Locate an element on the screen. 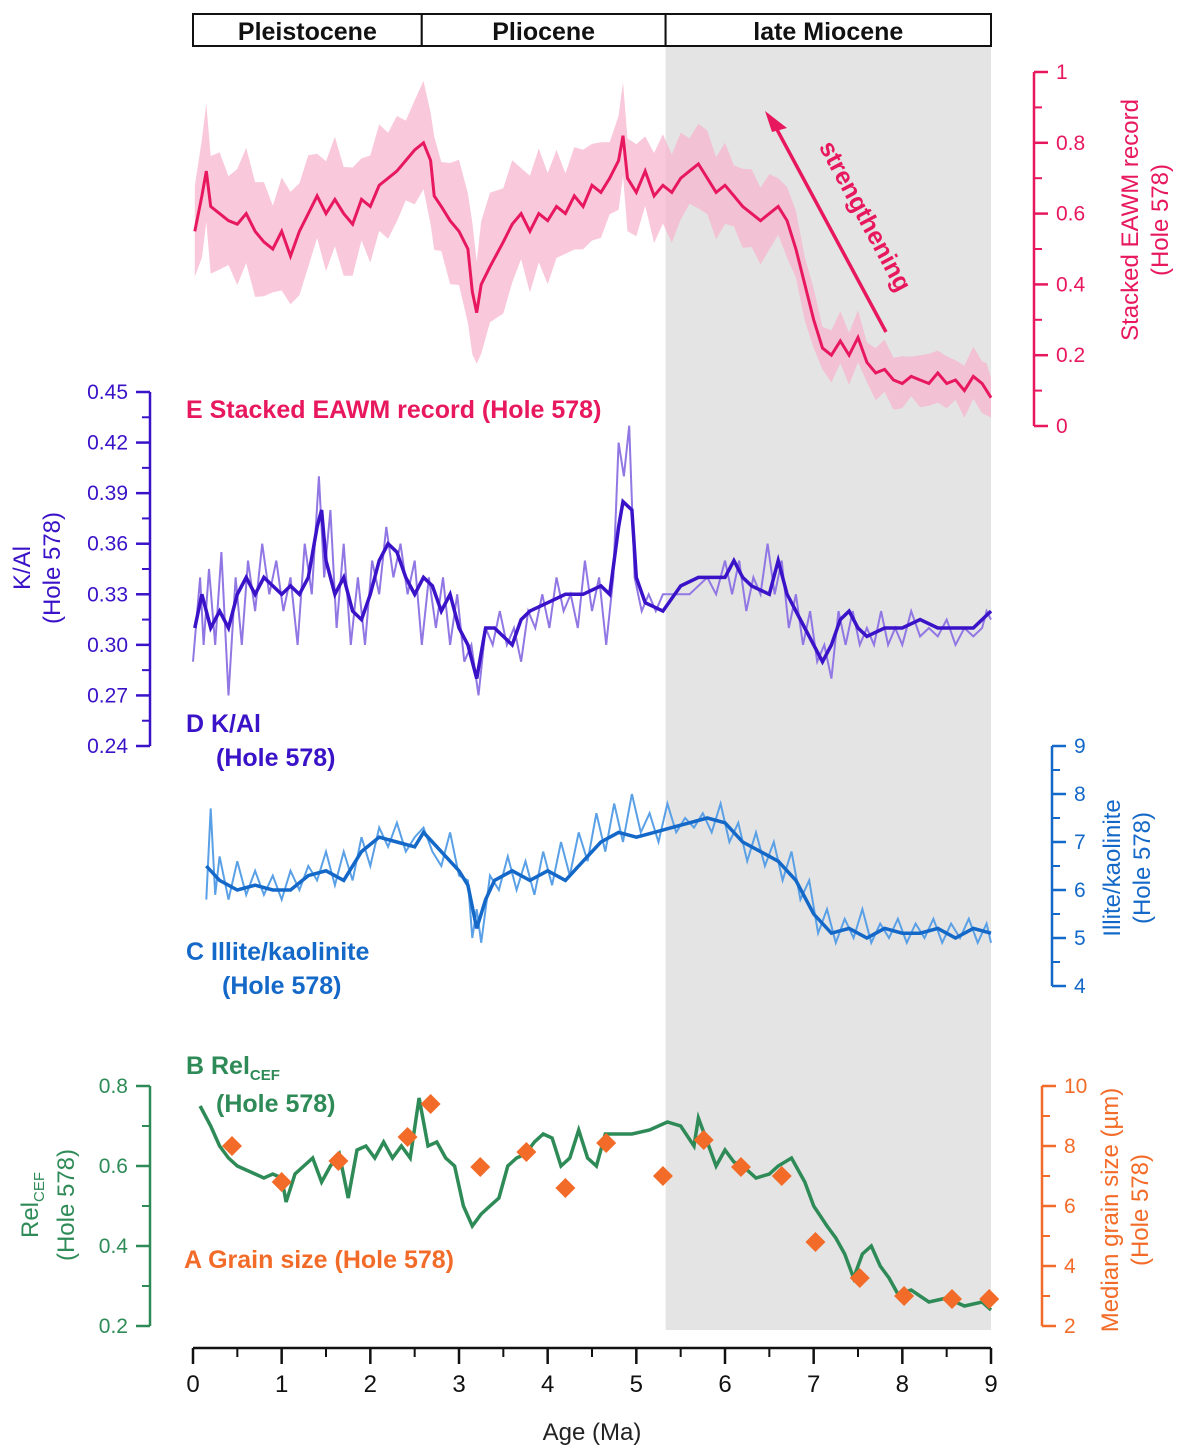  relcef-axis-title: RelCEF is located at coordinates (32, 1205).